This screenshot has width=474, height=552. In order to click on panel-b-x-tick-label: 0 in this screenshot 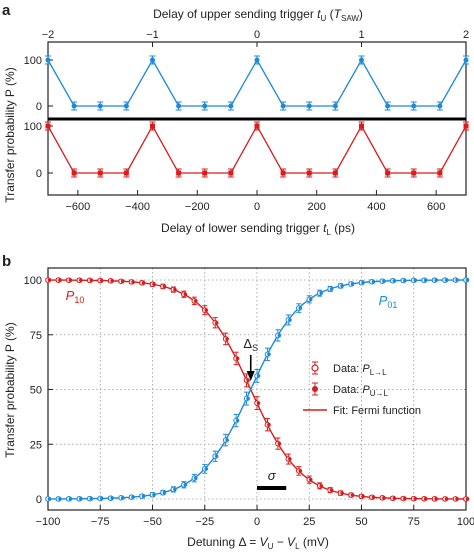, I will do `click(257, 522)`.